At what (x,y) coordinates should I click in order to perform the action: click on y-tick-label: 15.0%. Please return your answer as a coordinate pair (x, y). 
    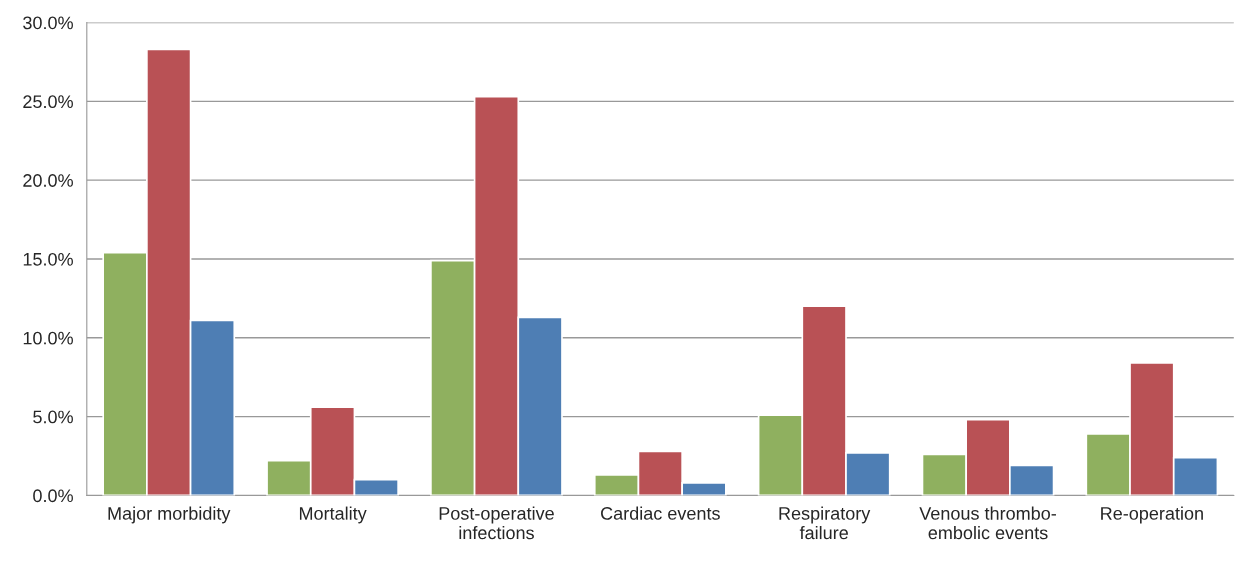
    Looking at the image, I should click on (48, 259).